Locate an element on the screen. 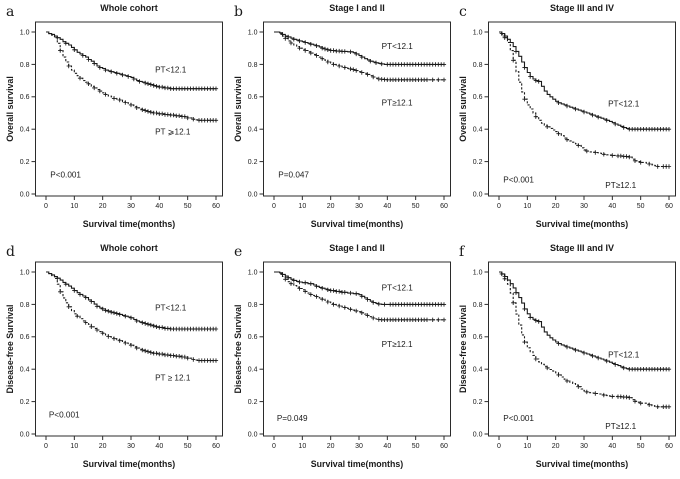  panel-letter: f is located at coordinates (462, 252).